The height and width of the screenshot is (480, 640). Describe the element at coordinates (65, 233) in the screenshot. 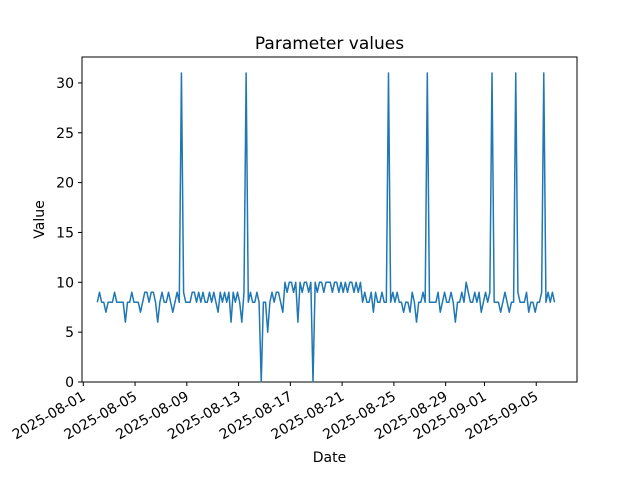

I see `y-tick-label: 15` at that location.